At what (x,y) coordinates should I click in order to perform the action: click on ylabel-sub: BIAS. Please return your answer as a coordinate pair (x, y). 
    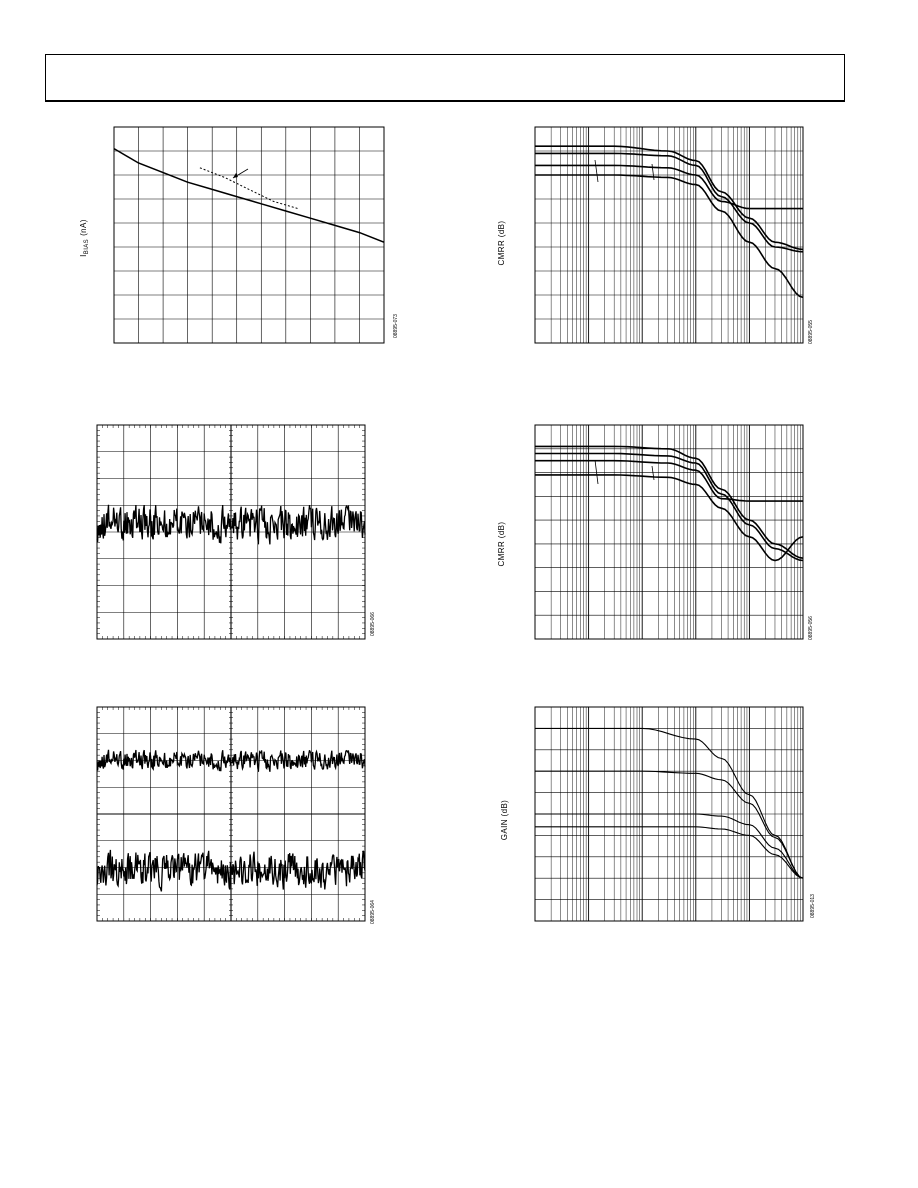
    Looking at the image, I should click on (87, 246).